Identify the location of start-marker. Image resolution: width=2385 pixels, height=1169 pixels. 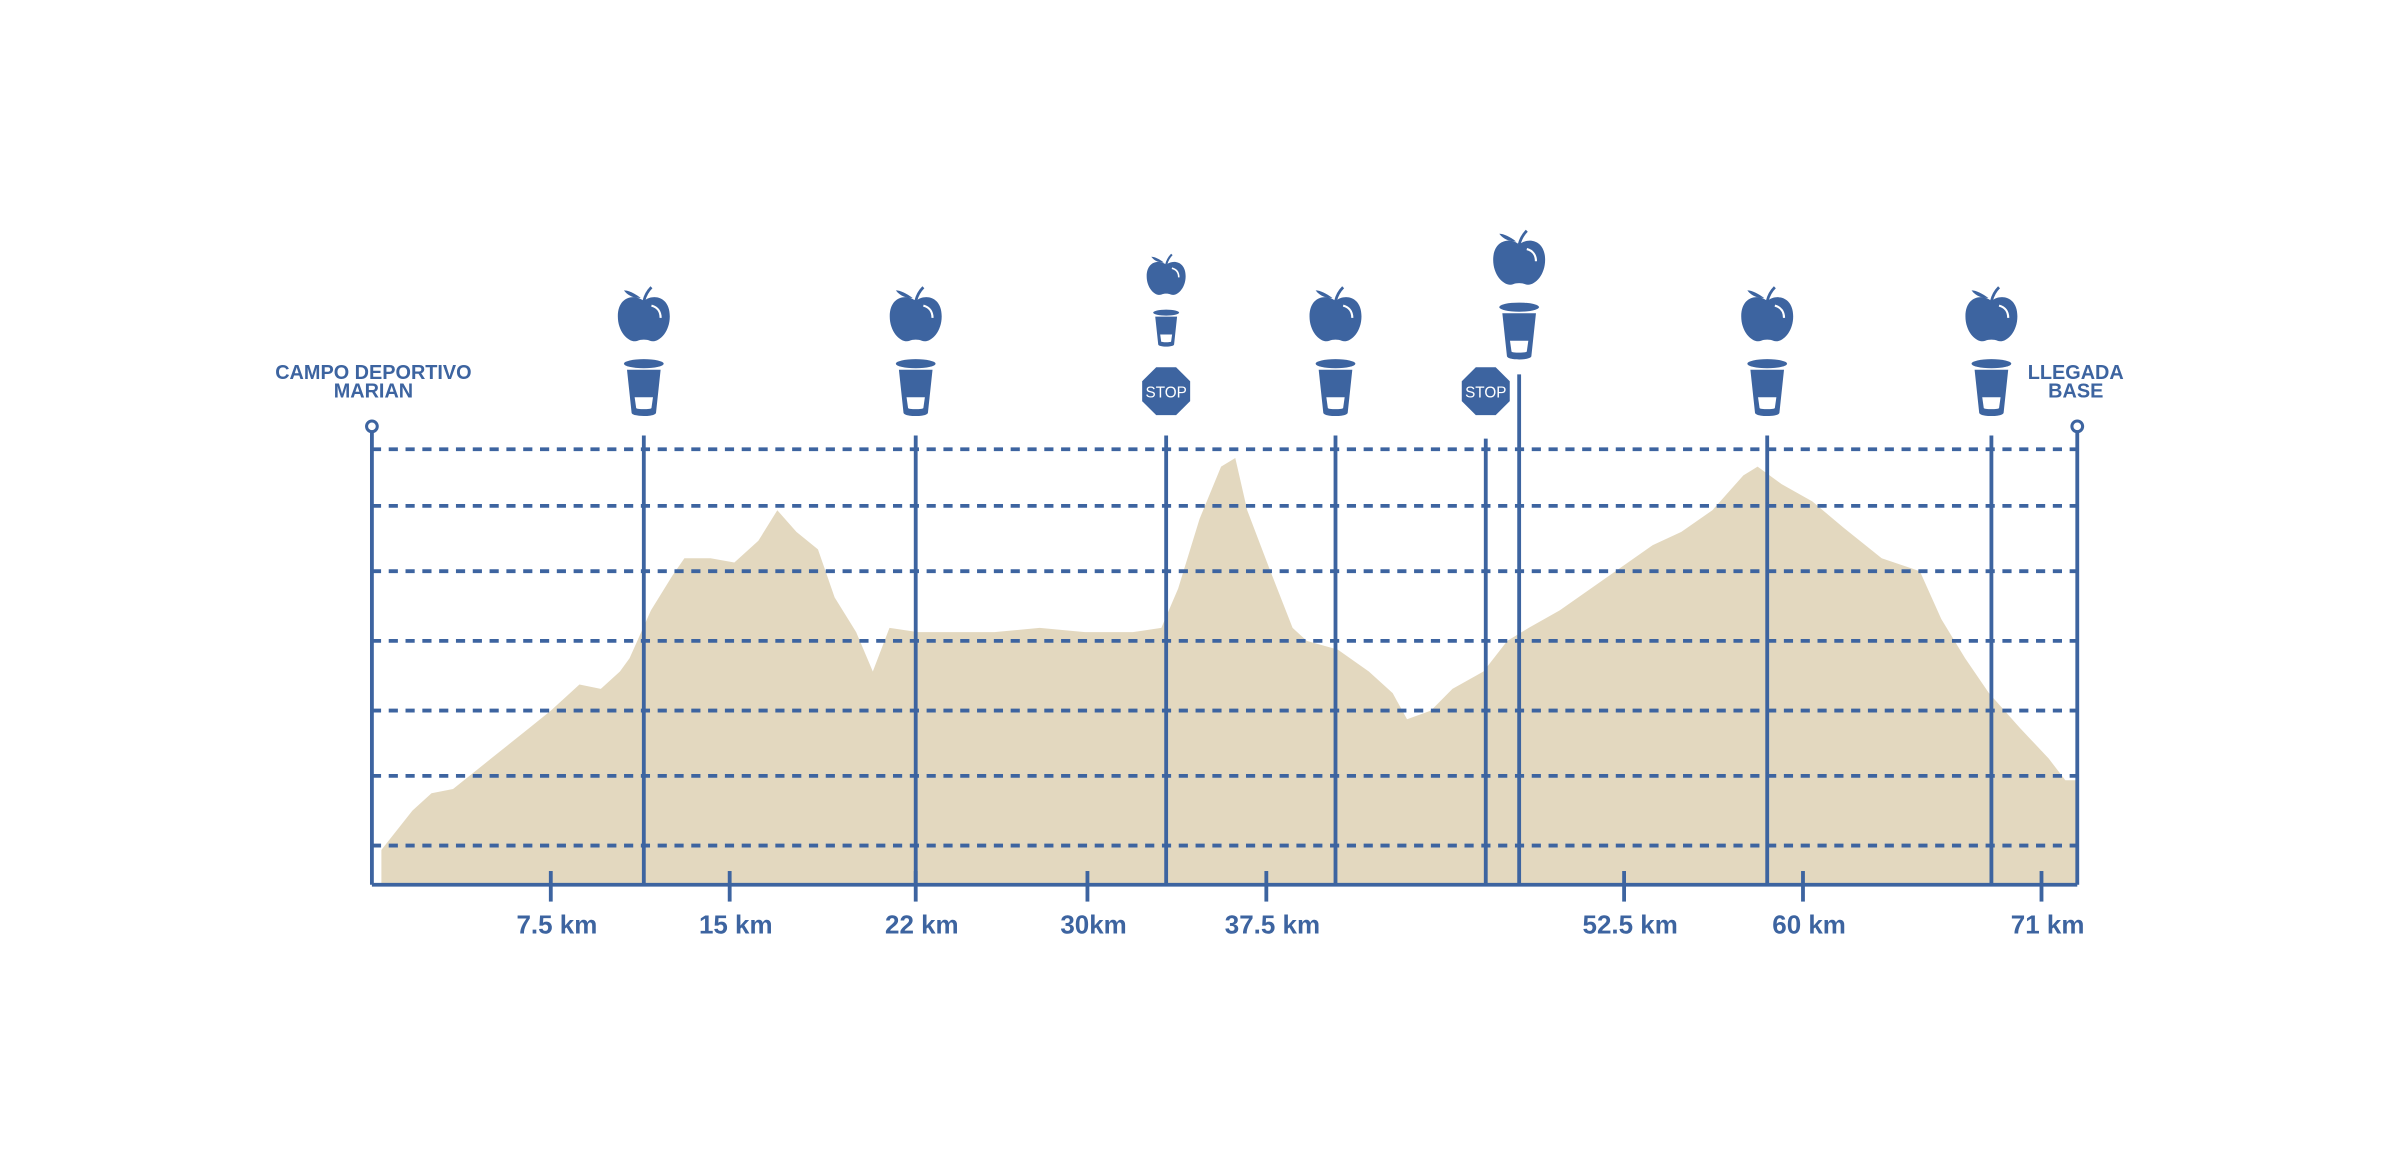
(372, 426).